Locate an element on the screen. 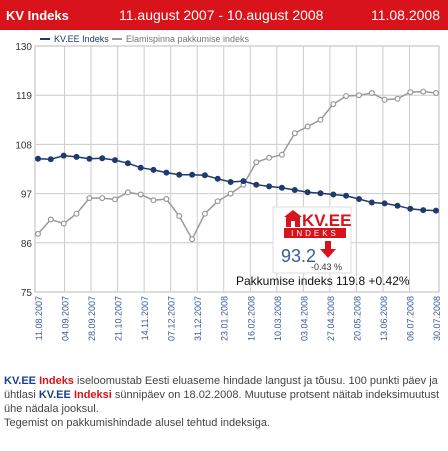 The image size is (448, 451). x-tick-label: 03.04.2008 is located at coordinates (304, 318).